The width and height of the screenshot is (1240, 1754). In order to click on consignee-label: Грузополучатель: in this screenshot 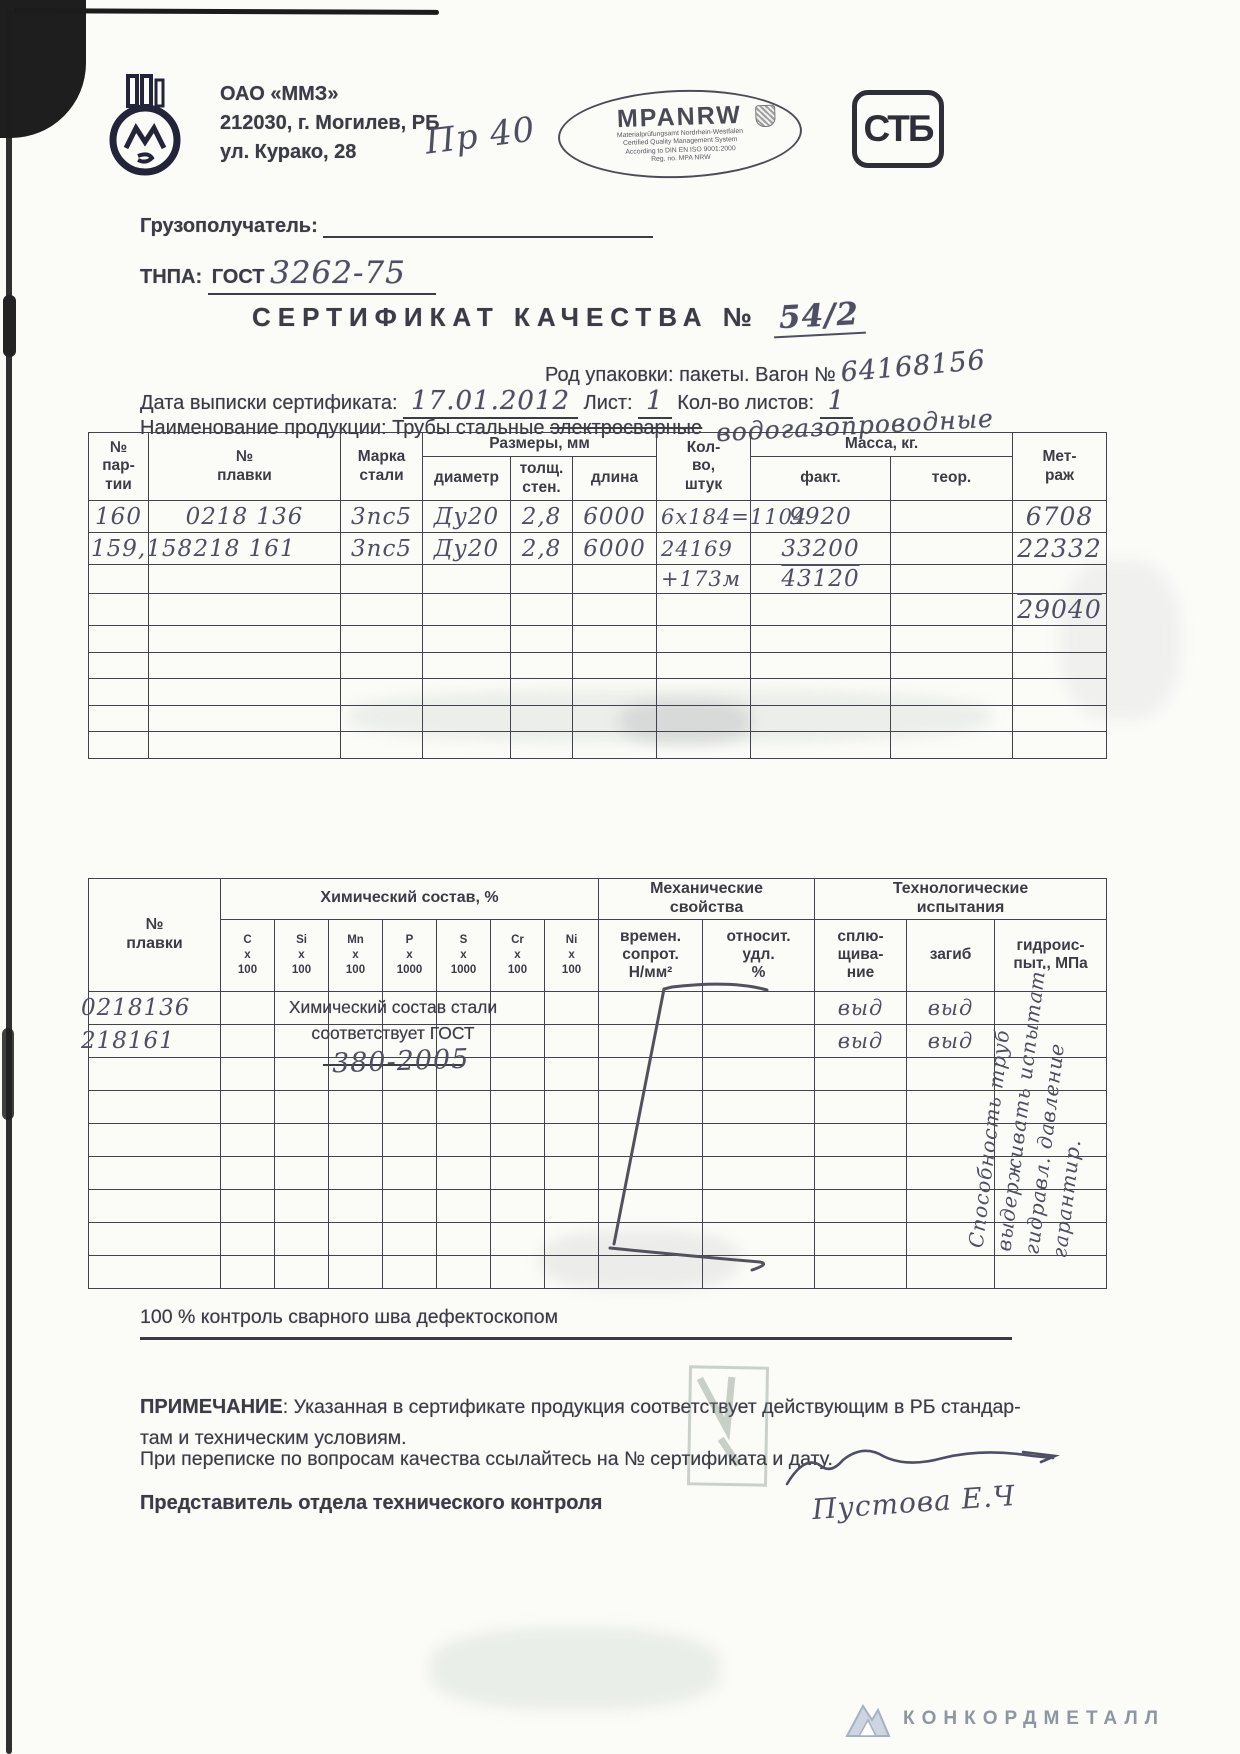, I will do `click(229, 226)`.